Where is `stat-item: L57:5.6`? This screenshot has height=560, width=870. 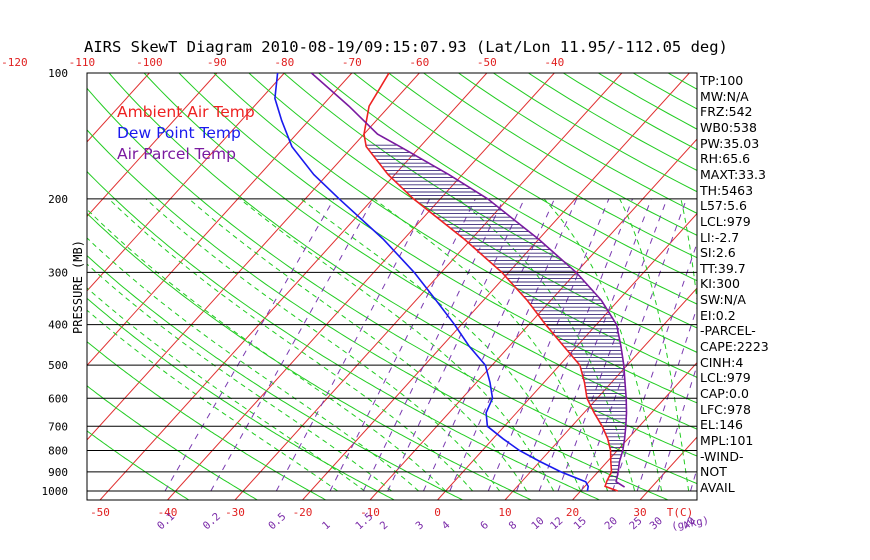
stat-item: L57:5.6 is located at coordinates (723, 206).